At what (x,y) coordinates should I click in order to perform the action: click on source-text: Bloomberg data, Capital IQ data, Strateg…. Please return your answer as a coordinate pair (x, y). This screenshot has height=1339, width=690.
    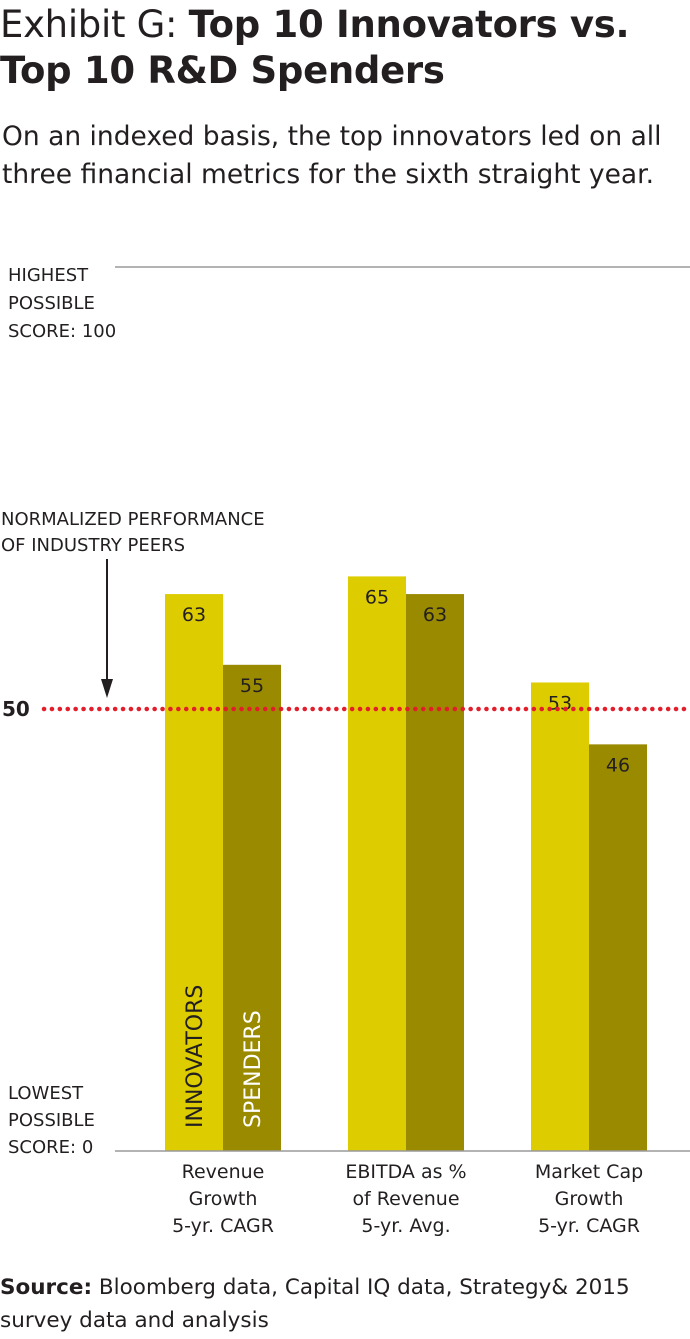
    Looking at the image, I should click on (315, 1304).